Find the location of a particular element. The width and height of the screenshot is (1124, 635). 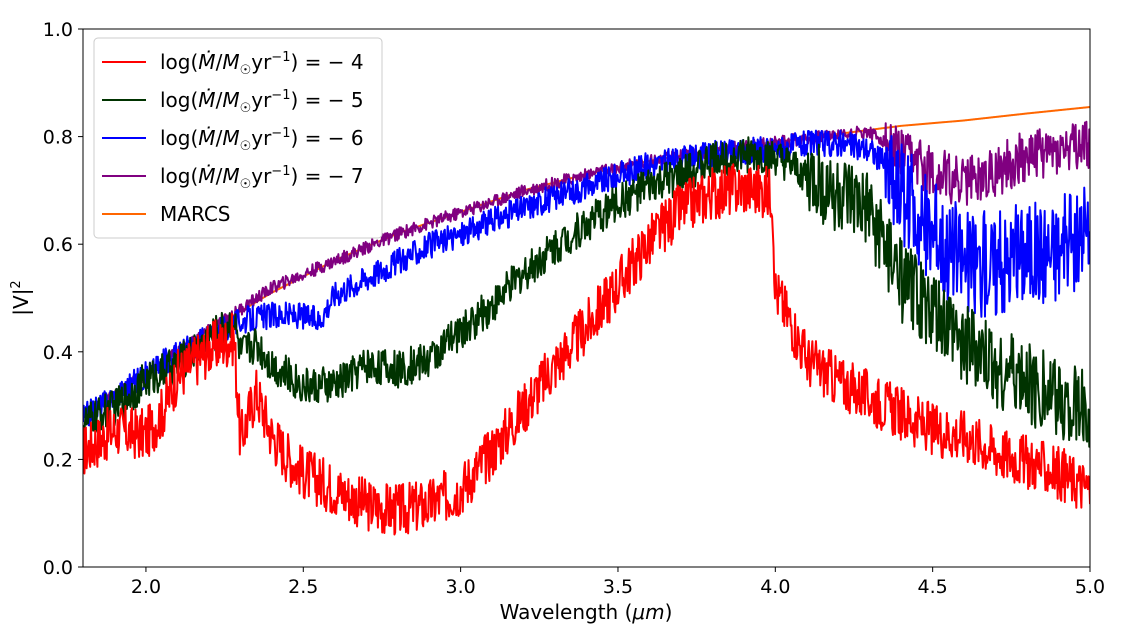

x-axis: 2.0 2.5 3.0 3.5 4.0 4.5 5.0 is located at coordinates (618, 582).